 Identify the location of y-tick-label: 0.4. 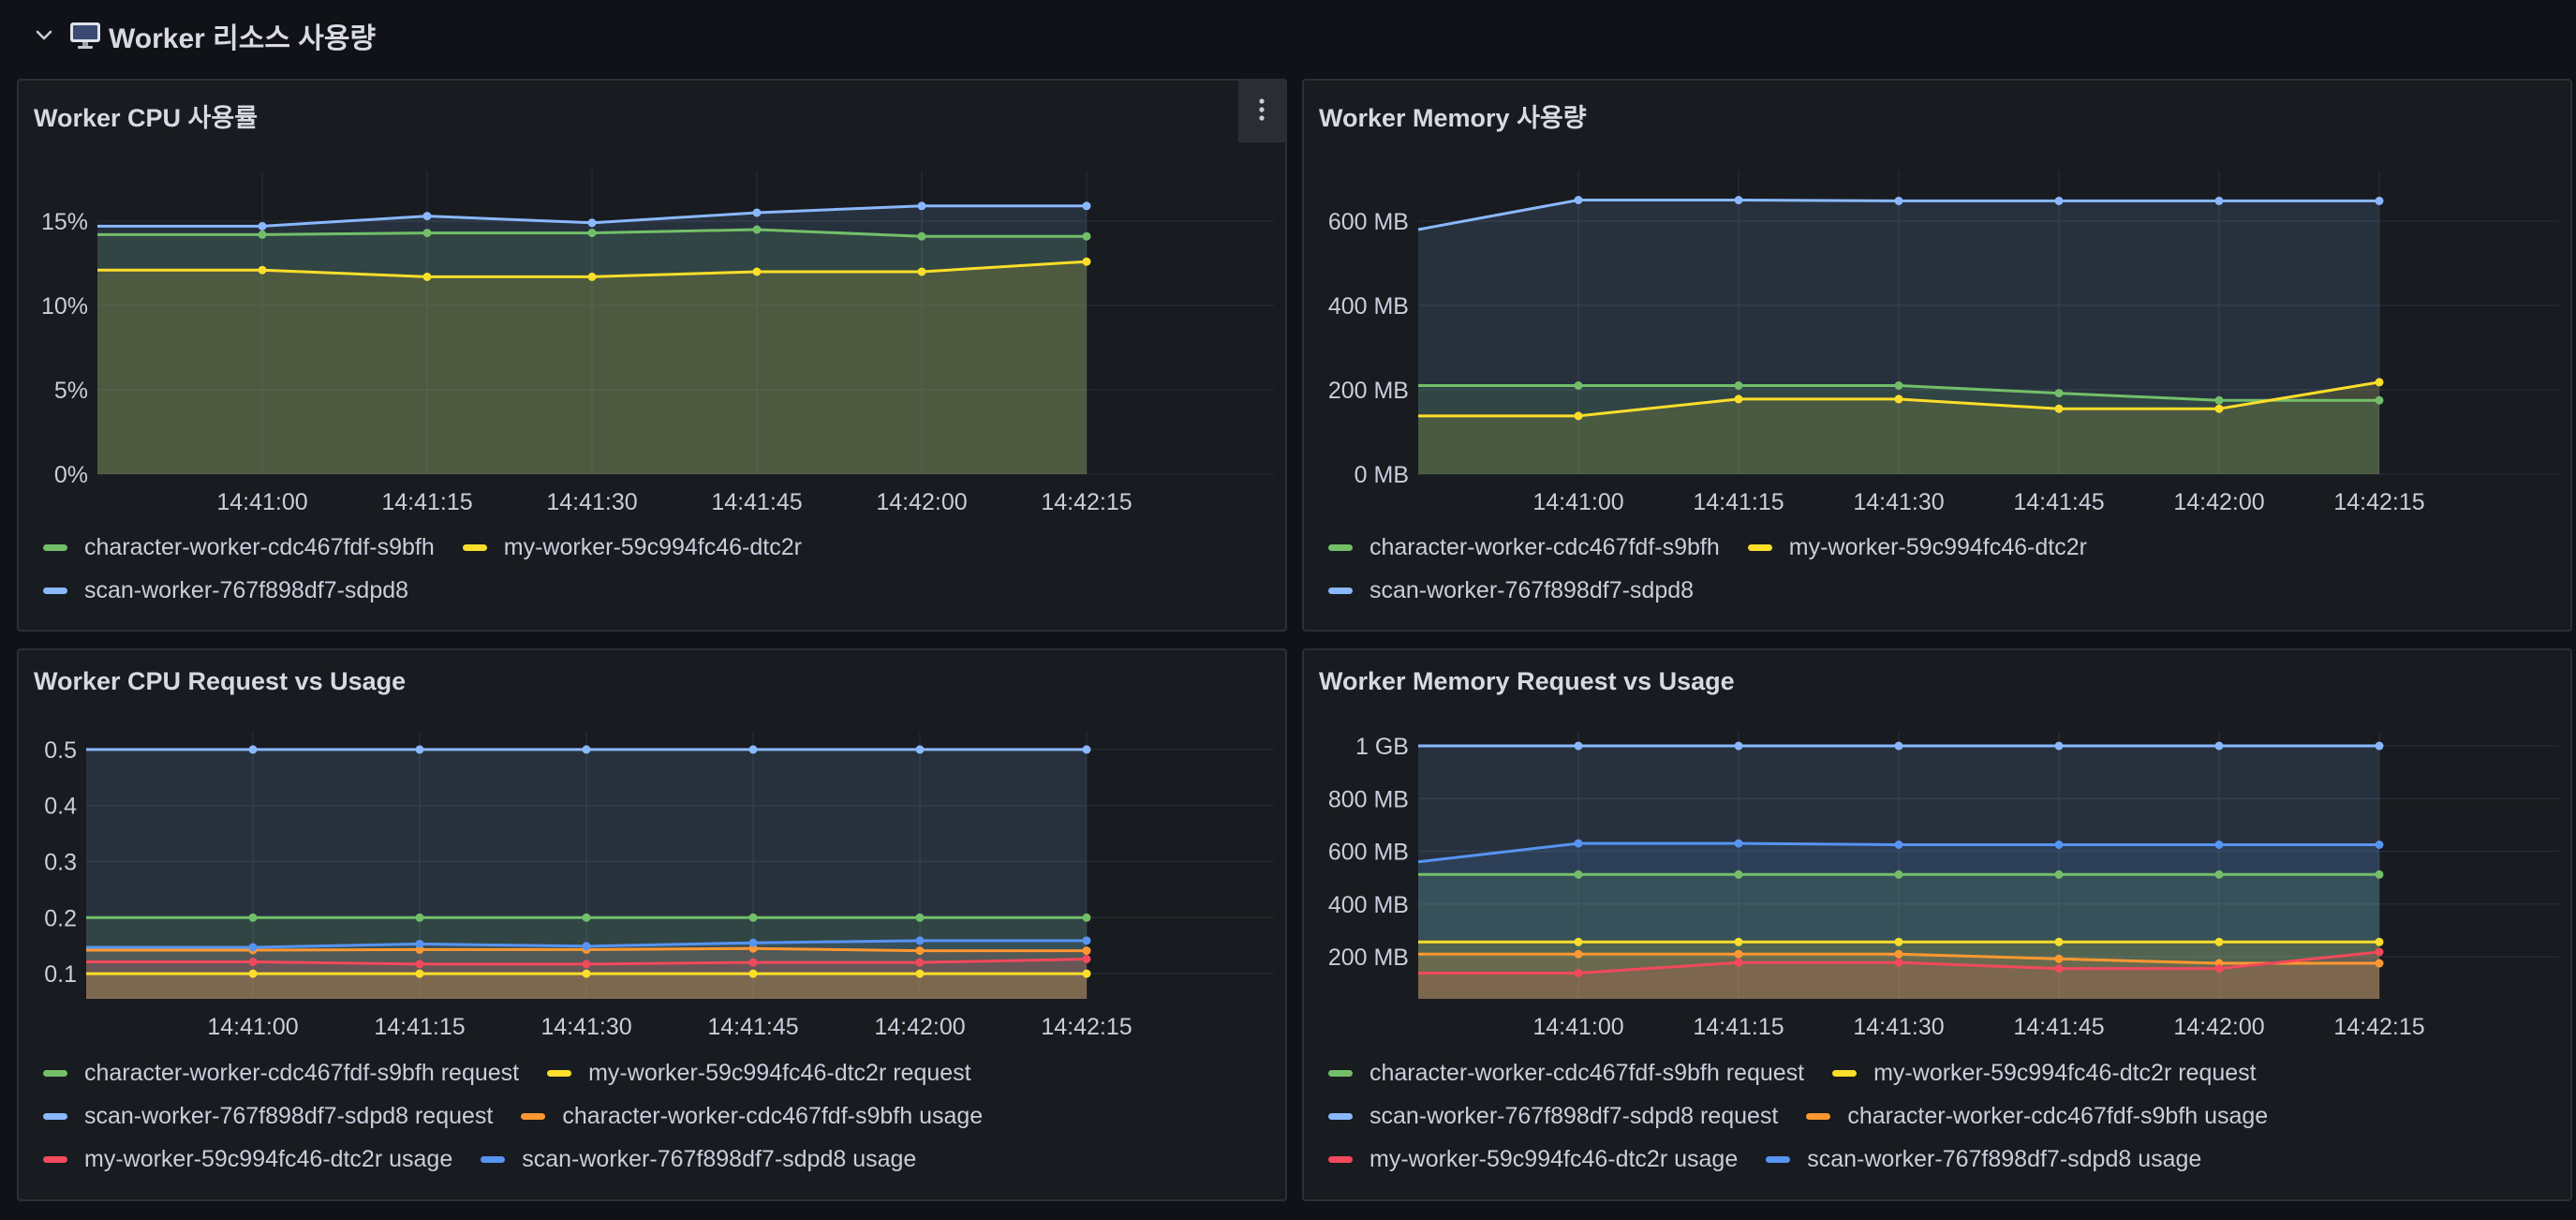
(60, 807).